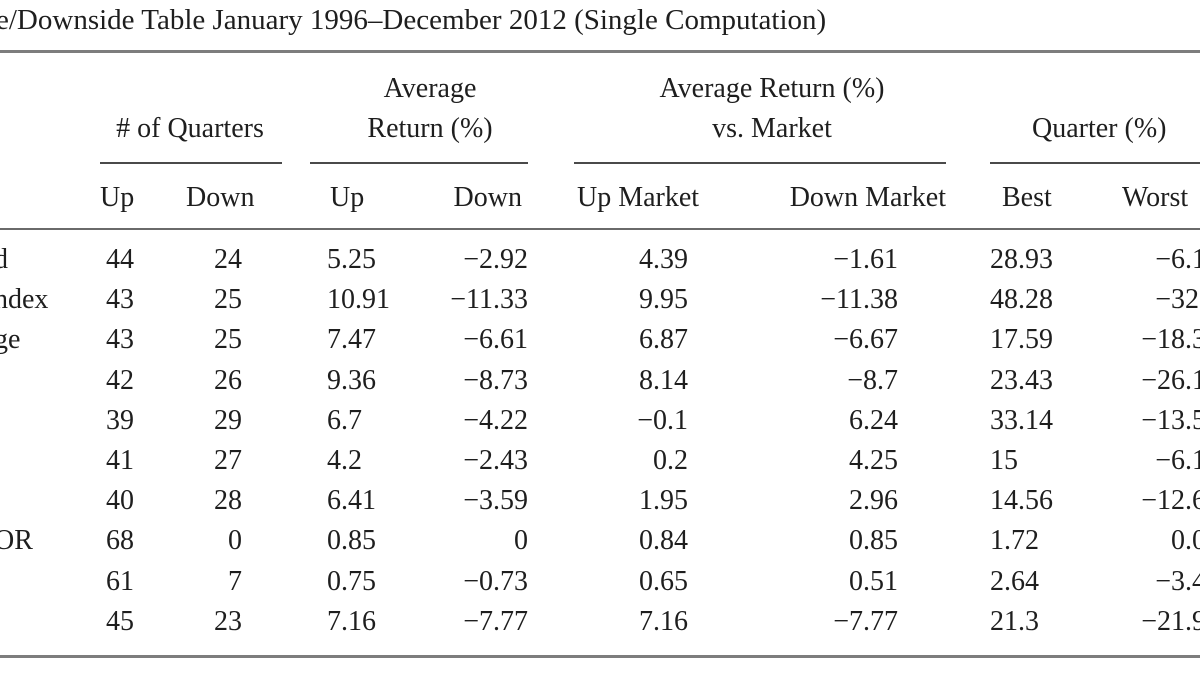 Image resolution: width=1200 pixels, height=675 pixels. I want to click on table-cell: 4.39, so click(663, 259).